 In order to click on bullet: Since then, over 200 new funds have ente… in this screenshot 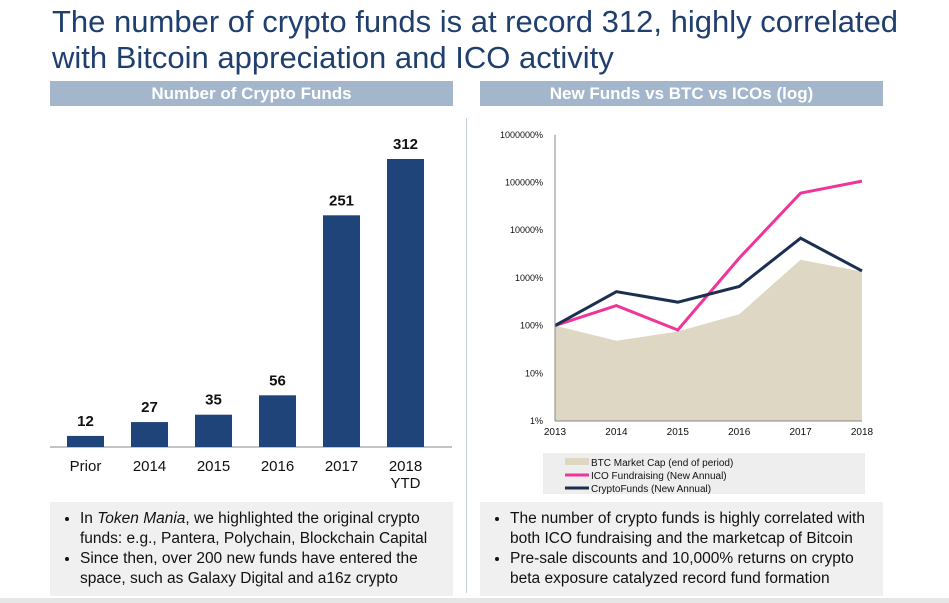, I will do `click(266, 569)`.